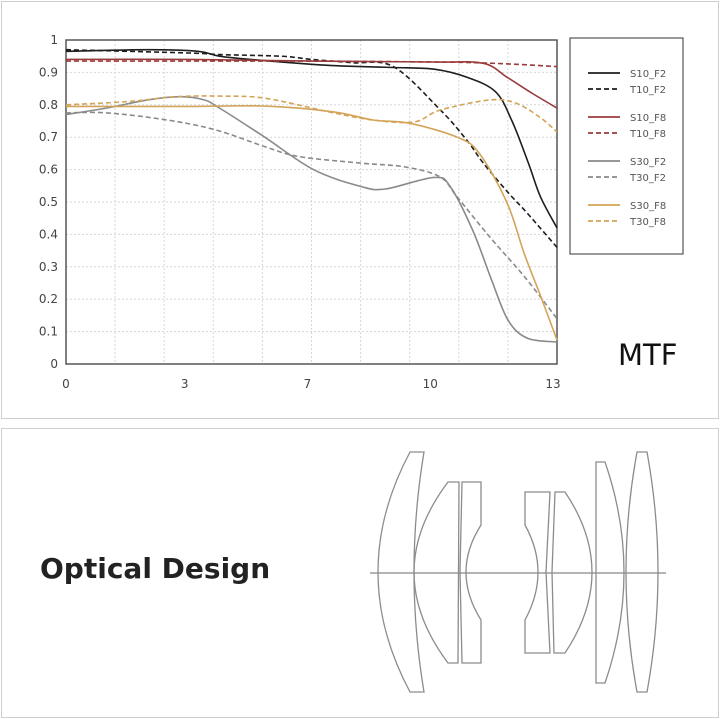 This screenshot has height=719, width=720. Describe the element at coordinates (648, 74) in the screenshot. I see `legend-label: S10_F2` at that location.